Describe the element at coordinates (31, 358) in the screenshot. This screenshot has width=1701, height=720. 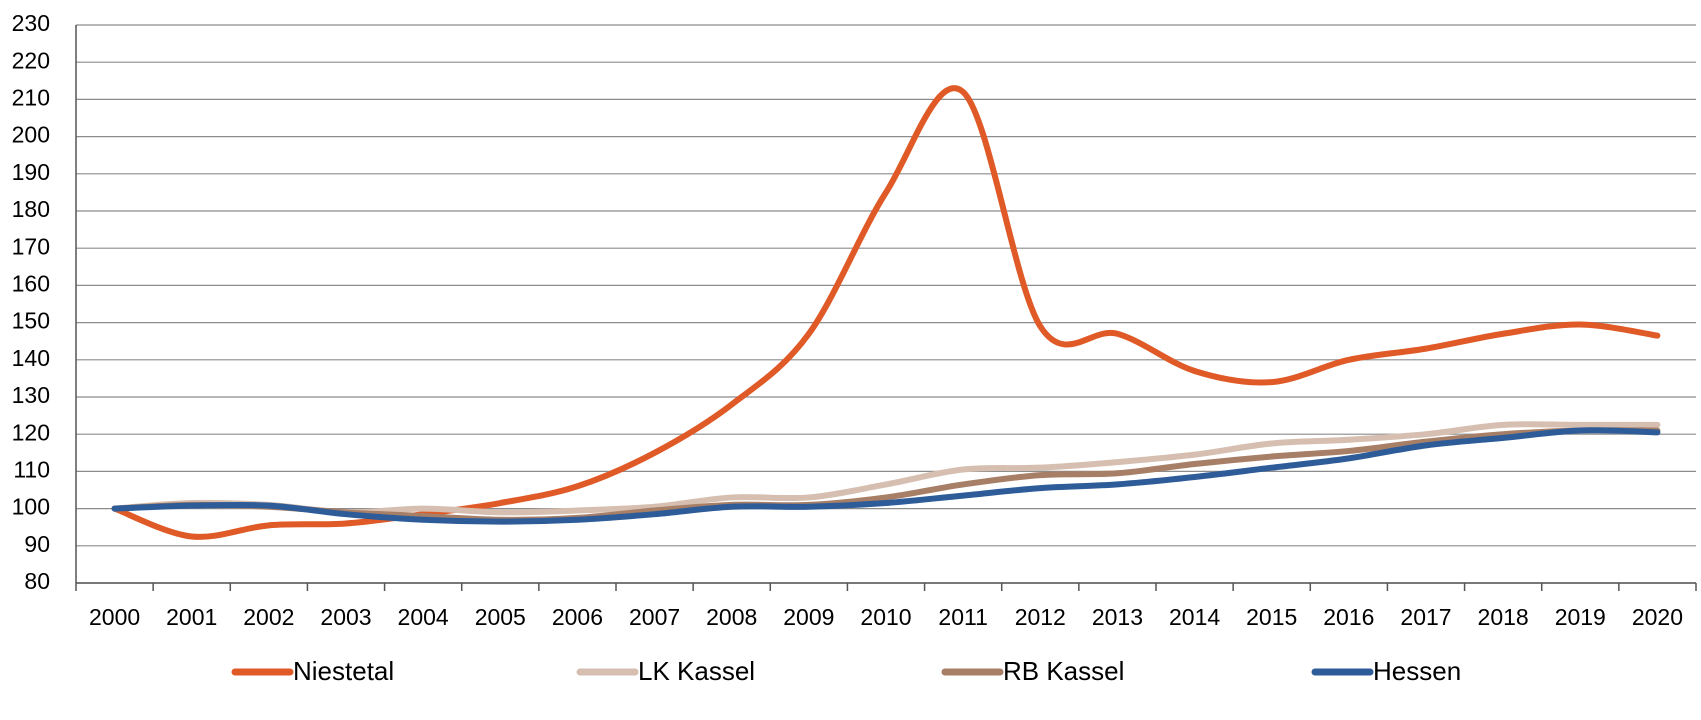
I see `y-tick-label: 140` at that location.